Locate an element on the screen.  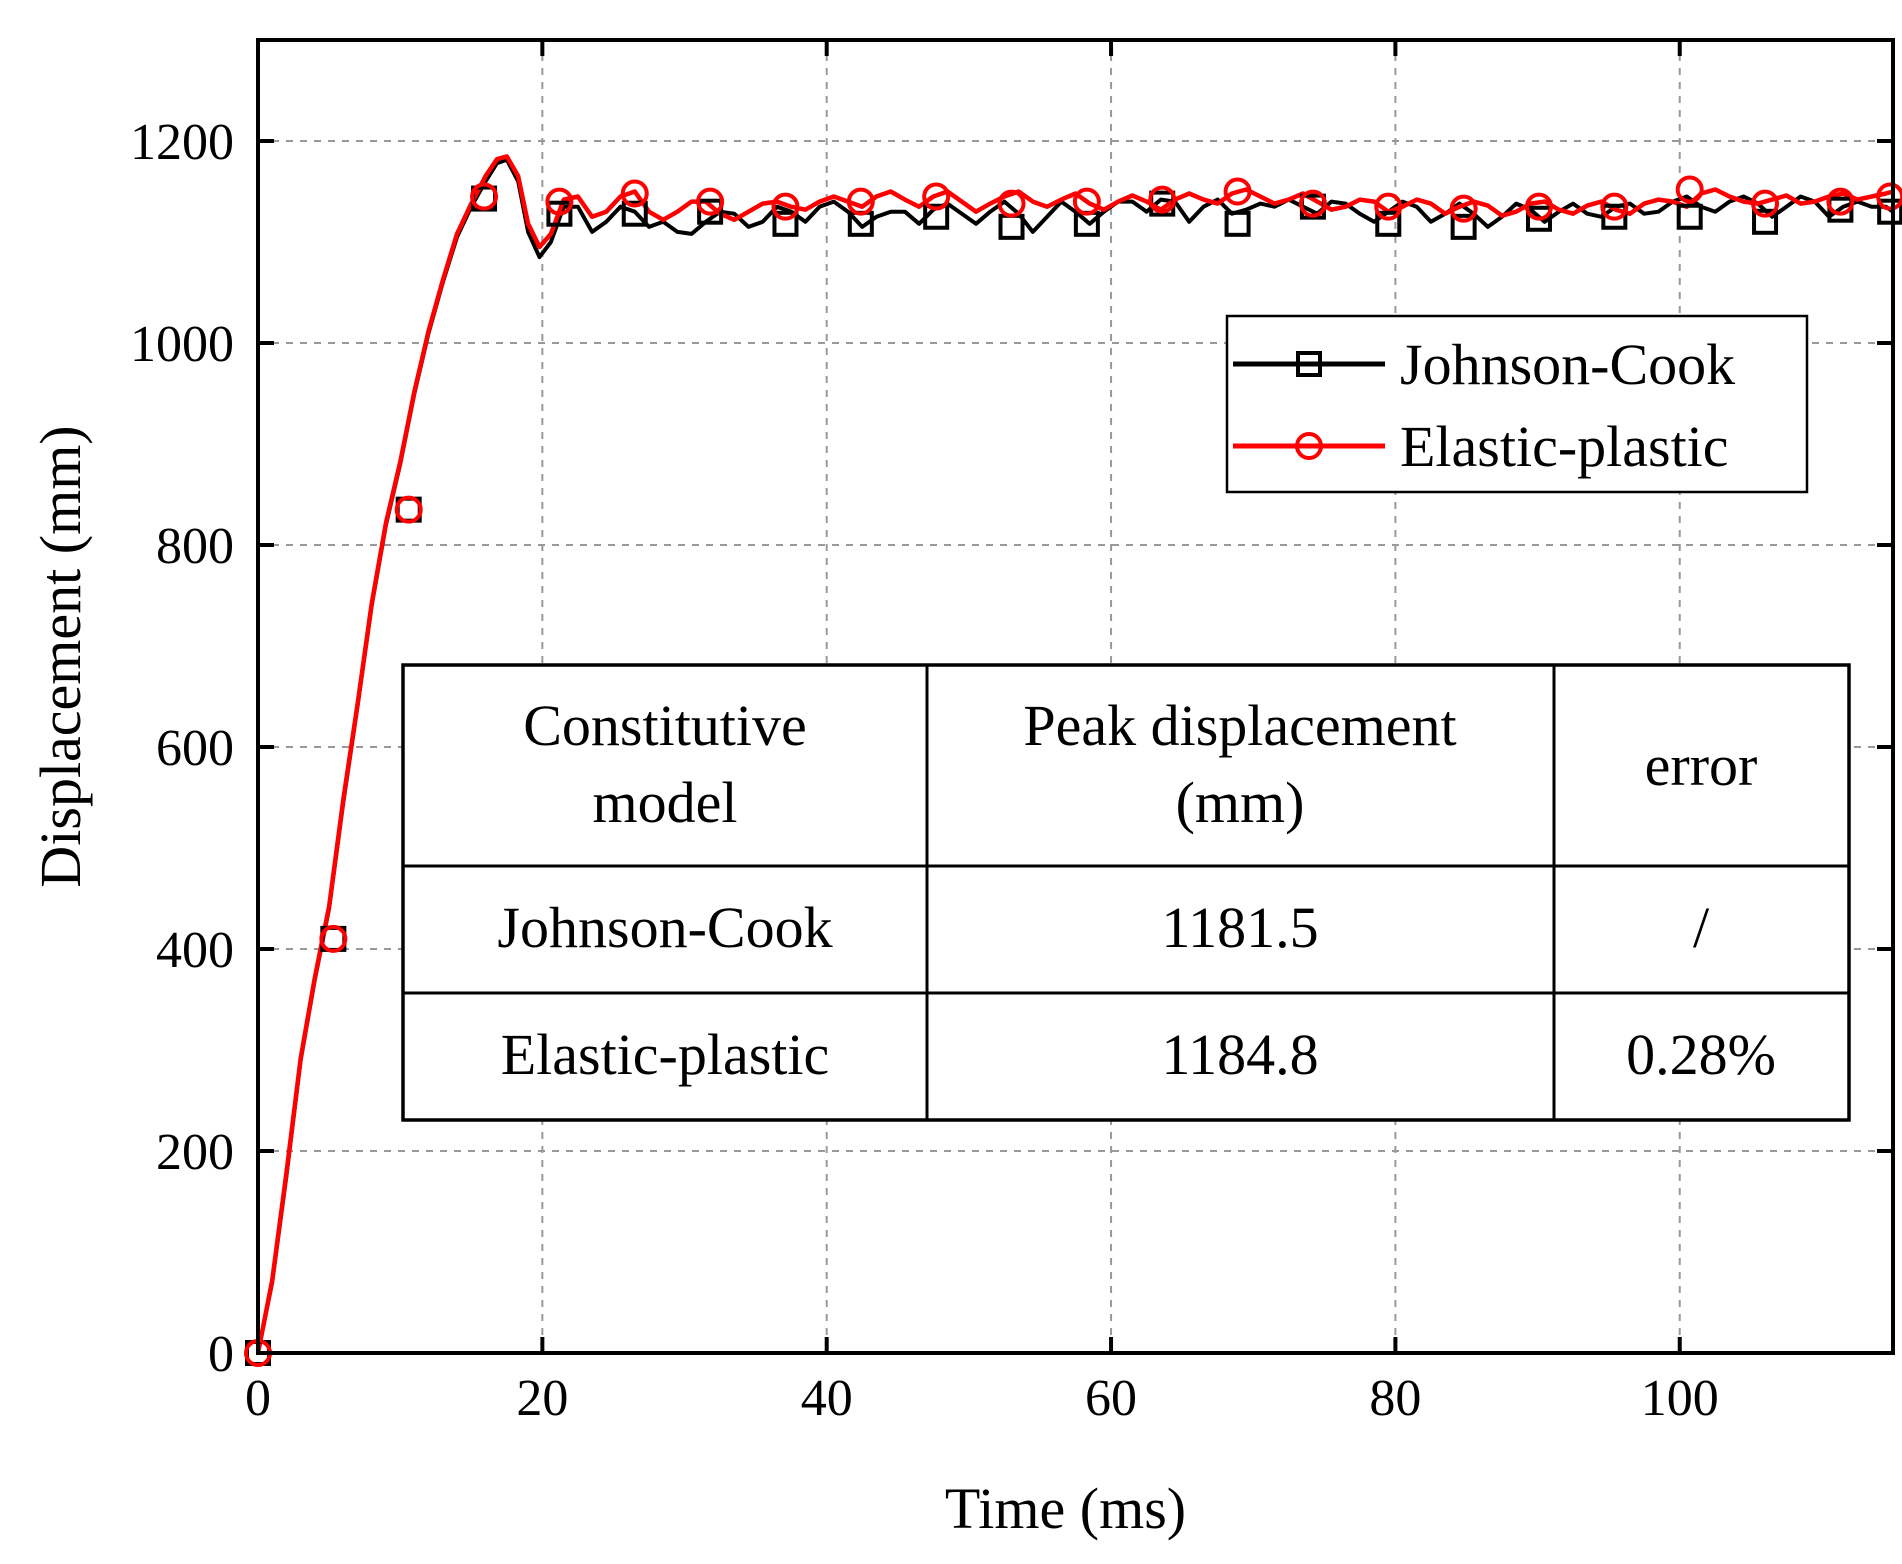
x-tick-label: 0 is located at coordinates (258, 1398).